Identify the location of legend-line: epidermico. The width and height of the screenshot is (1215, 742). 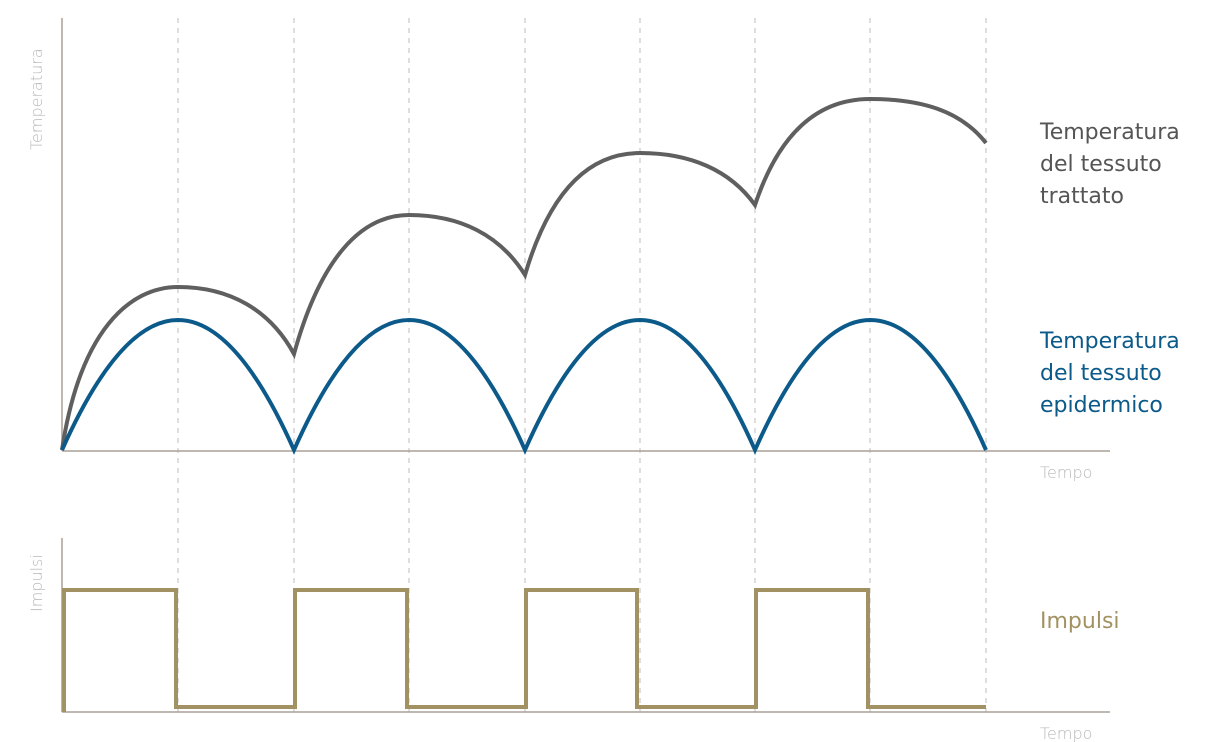
(1101, 405).